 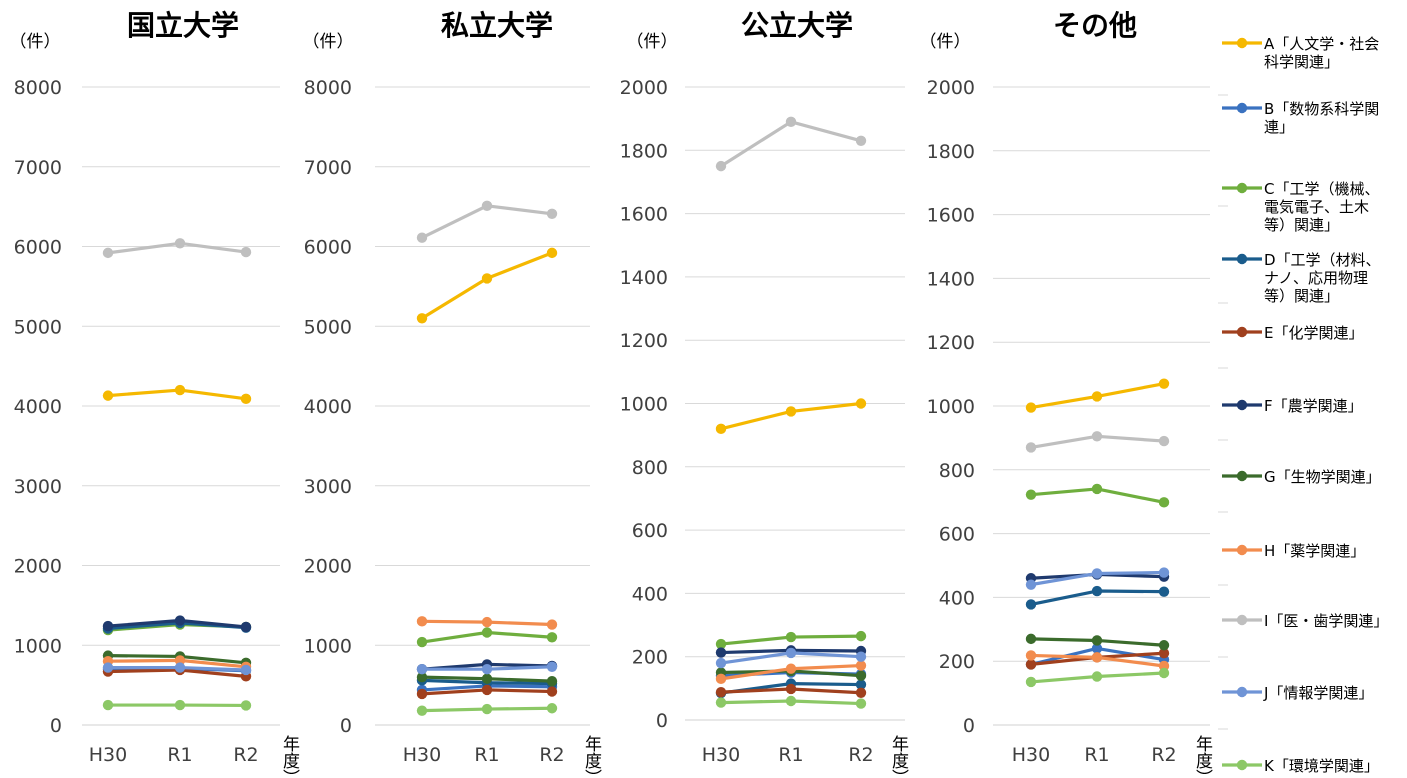 What do you see at coordinates (1316, 278) in the screenshot?
I see `legend-label: ナノ、応用物理` at bounding box center [1316, 278].